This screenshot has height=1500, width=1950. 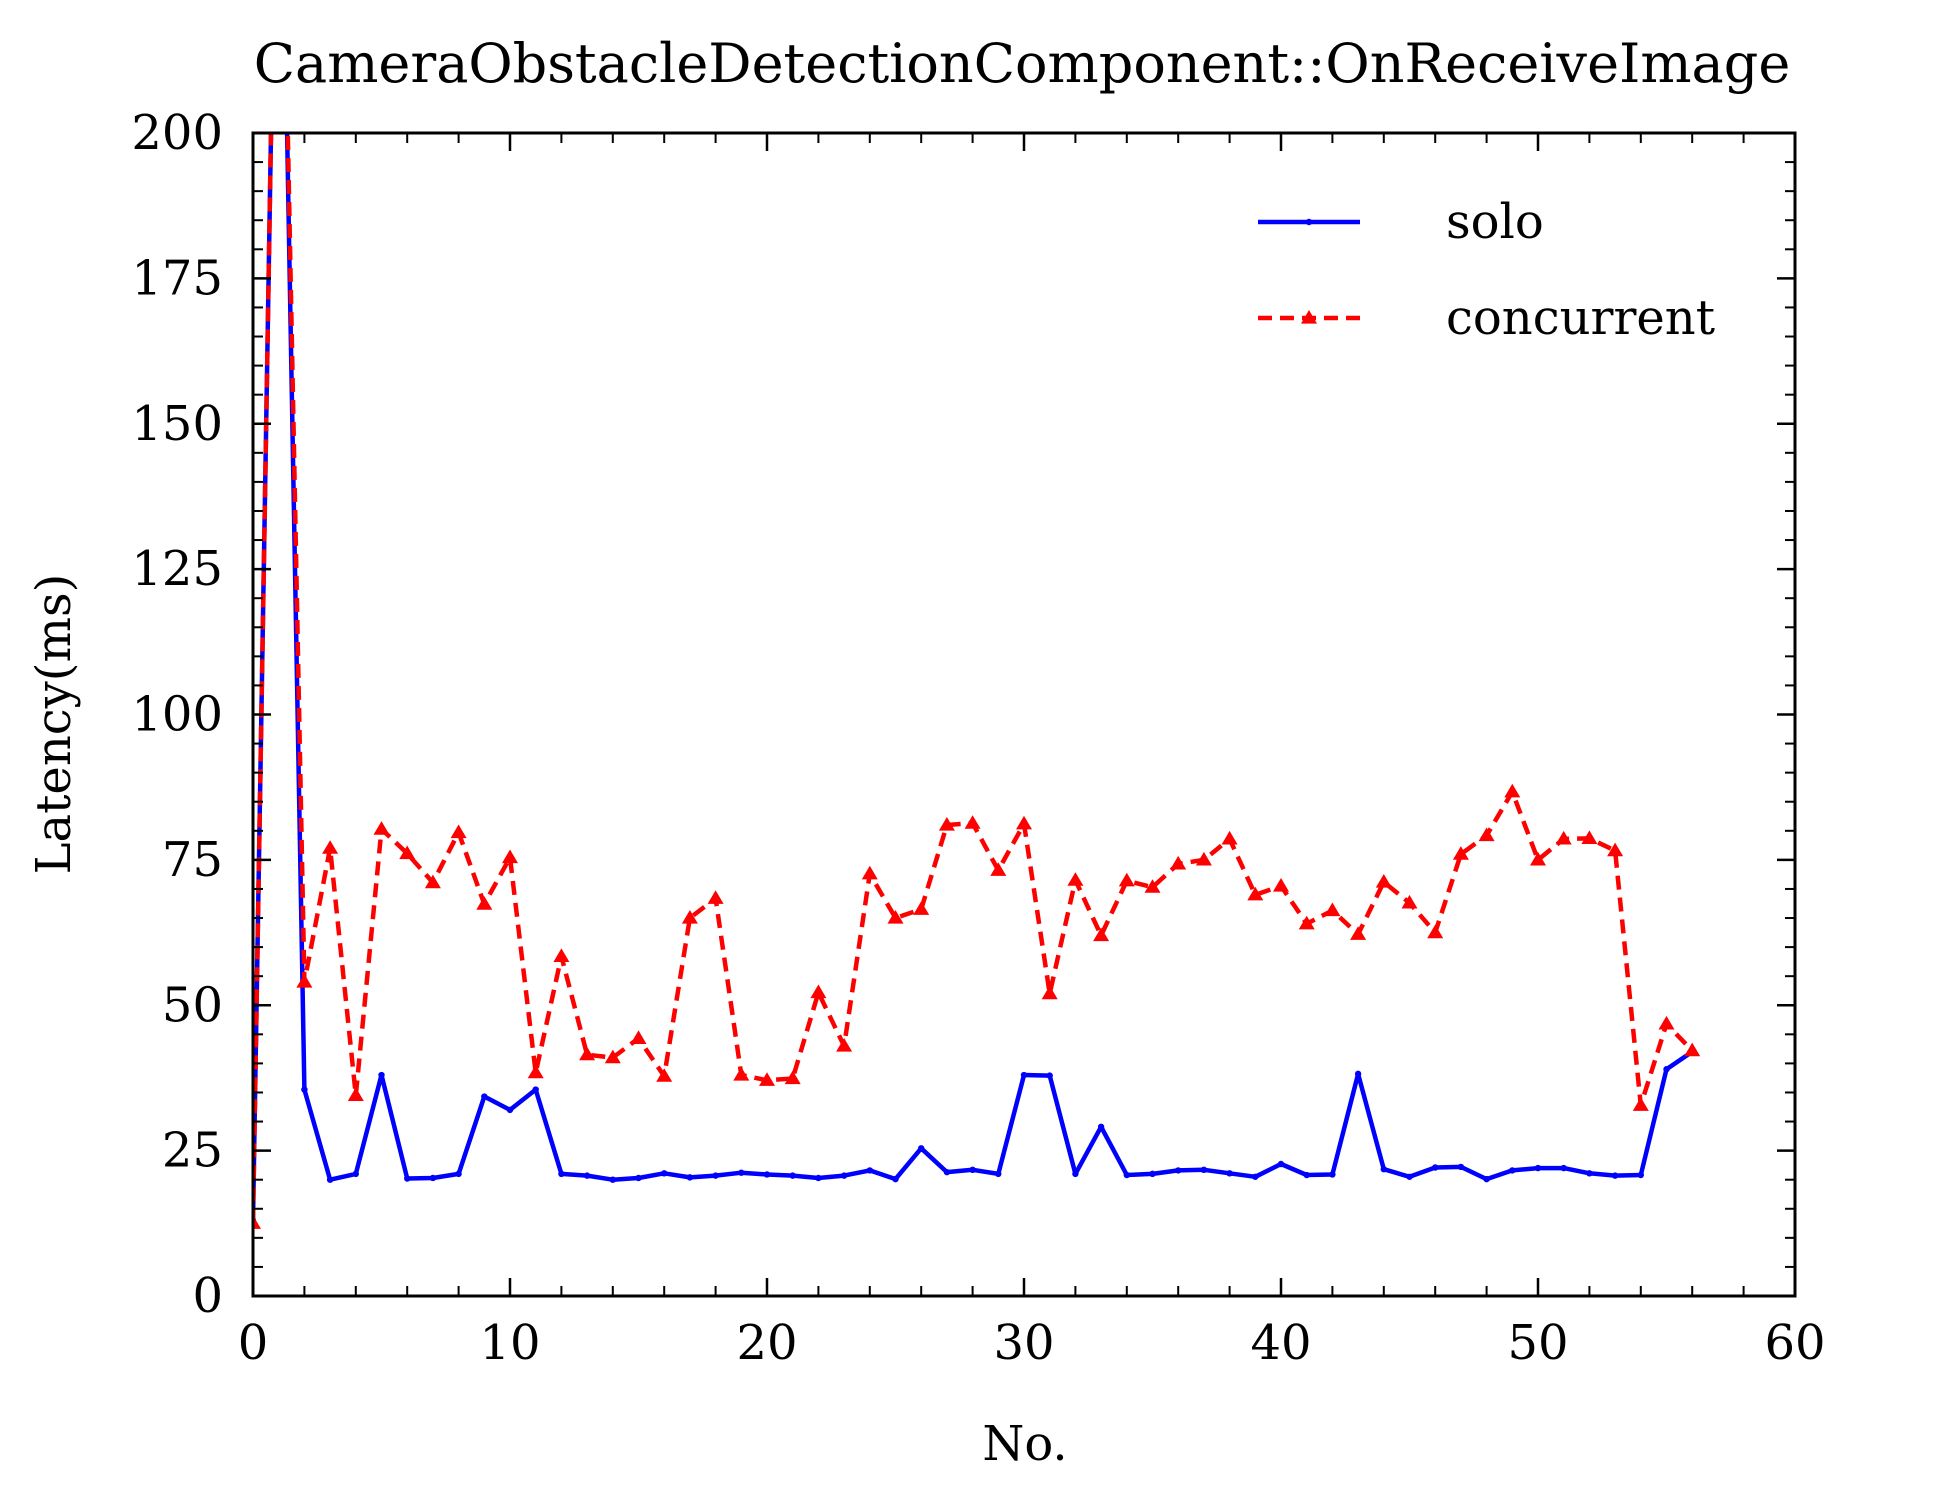 I want to click on x-tick-label-60: 60, so click(x=1794, y=1343).